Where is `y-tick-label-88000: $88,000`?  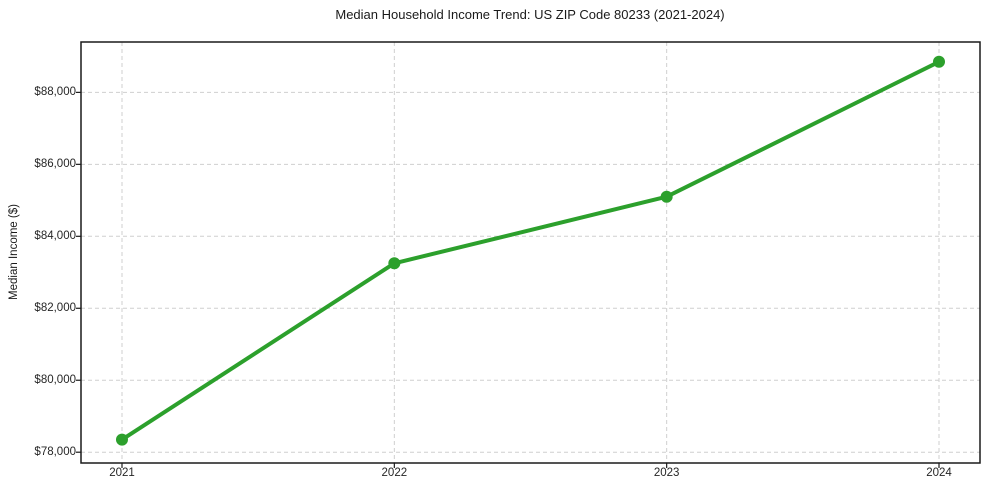 y-tick-label-88000: $88,000 is located at coordinates (55, 92).